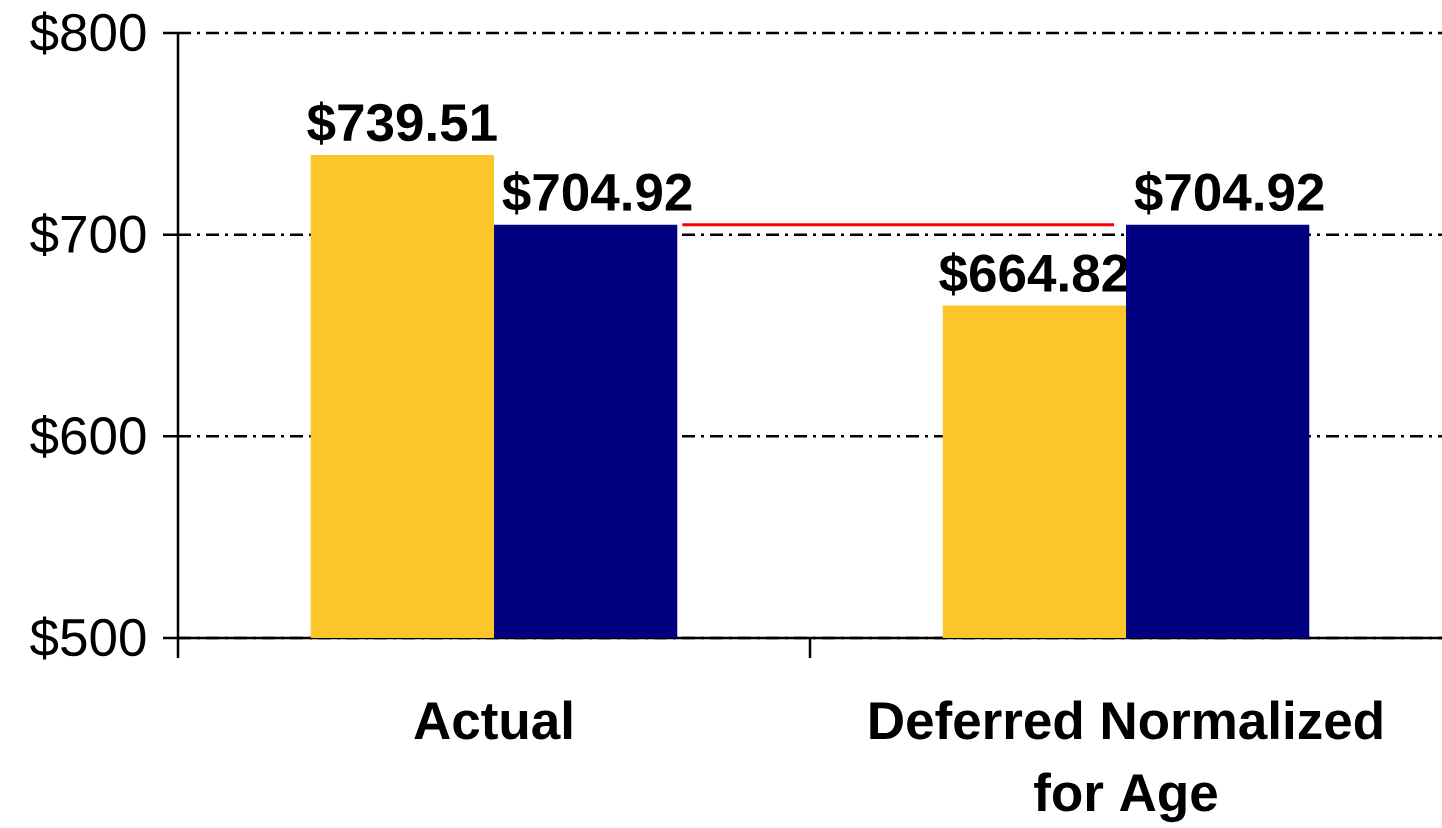 The height and width of the screenshot is (828, 1442). I want to click on x-tick-label: Deferred Normalized for Age, so click(1126, 761).